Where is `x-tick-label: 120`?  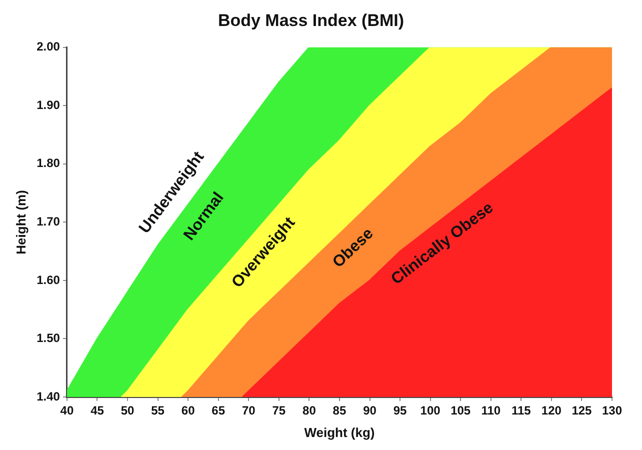 x-tick-label: 120 is located at coordinates (551, 411).